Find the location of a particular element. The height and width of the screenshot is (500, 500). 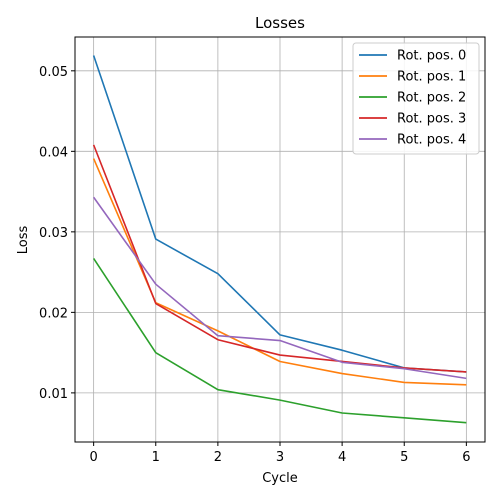

x-tick-label: 5 is located at coordinates (404, 457).